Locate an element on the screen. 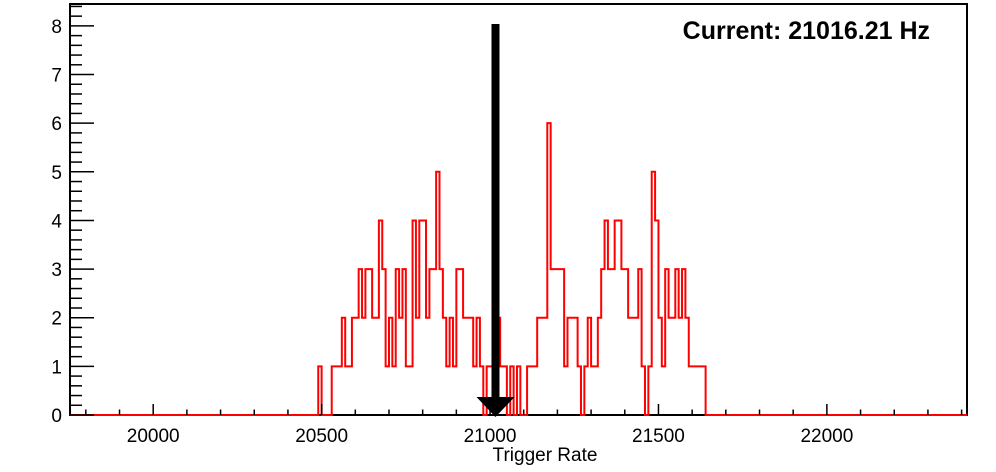 The width and height of the screenshot is (996, 472). y-tick-label: 2 is located at coordinates (56, 319).